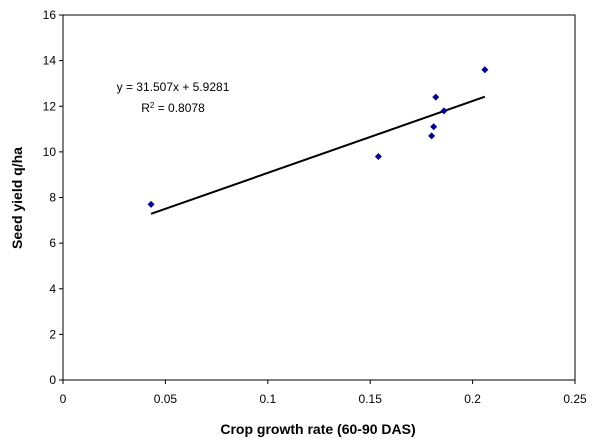 This screenshot has height=441, width=593. What do you see at coordinates (371, 399) in the screenshot?
I see `x-tick-label: 0.15` at bounding box center [371, 399].